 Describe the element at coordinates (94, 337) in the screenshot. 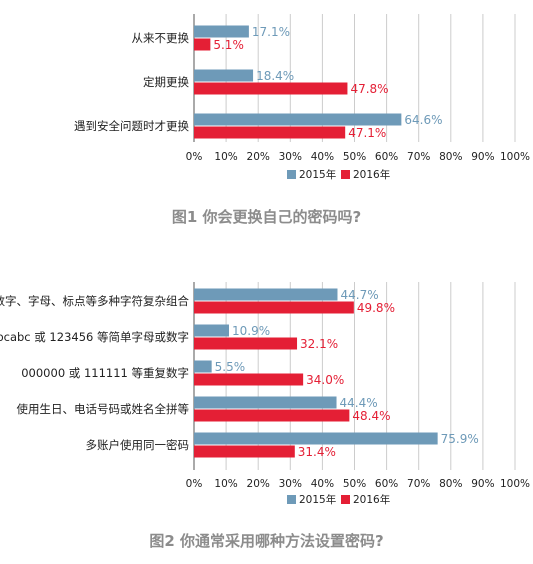

I see `category-label: abcabc 或 123456 等简单字母或数字` at that location.